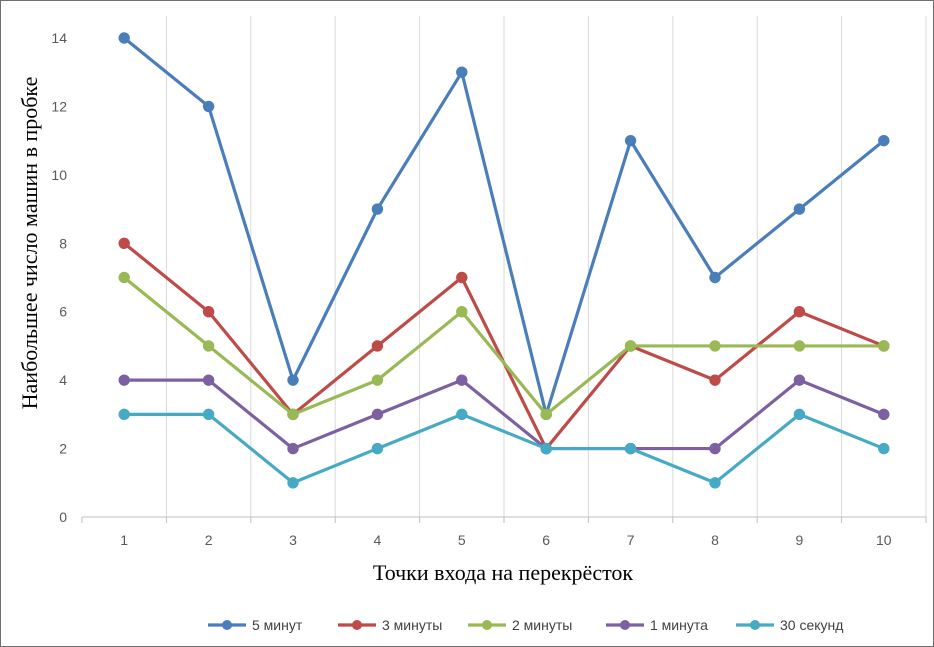 This screenshot has width=934, height=647. I want to click on x-tick-label: 2, so click(209, 540).